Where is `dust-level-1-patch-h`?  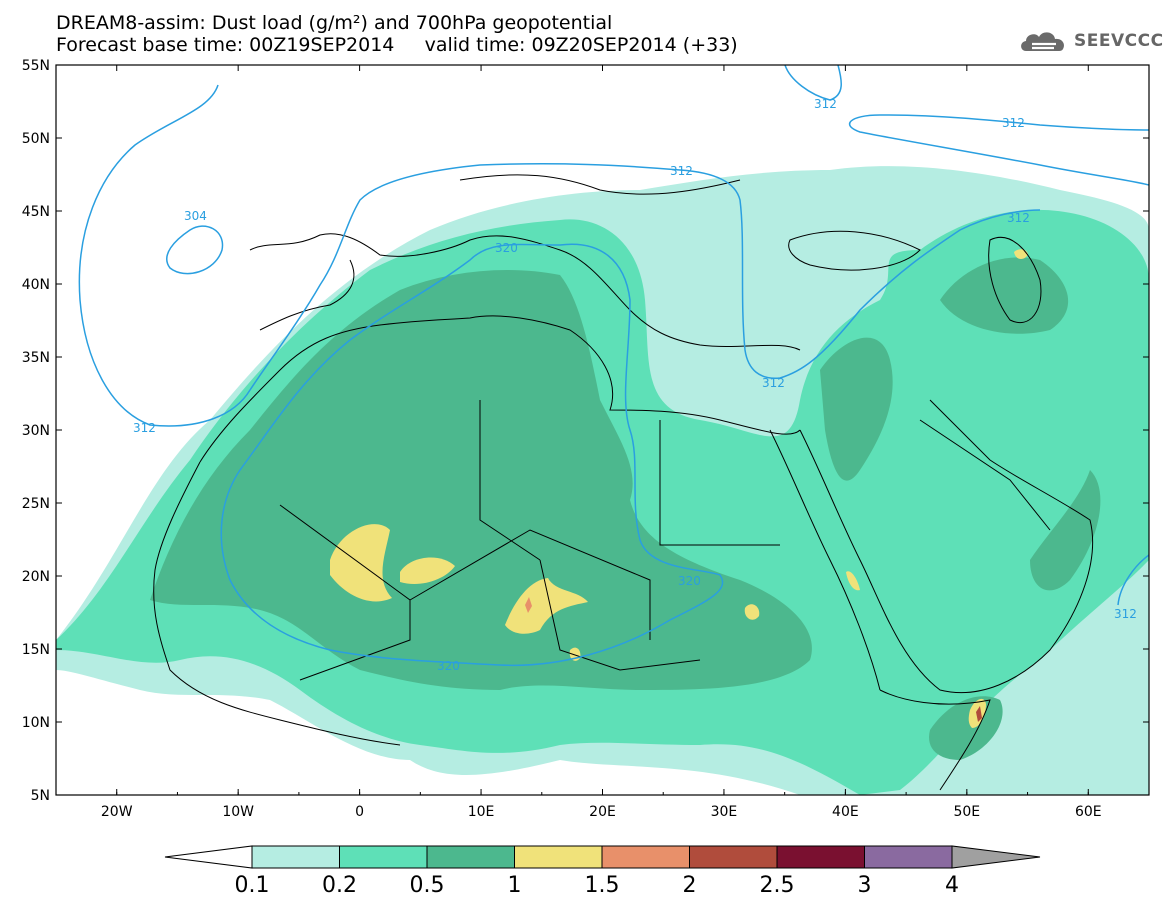
dust-level-1-patch-h is located at coordinates (1021, 254).